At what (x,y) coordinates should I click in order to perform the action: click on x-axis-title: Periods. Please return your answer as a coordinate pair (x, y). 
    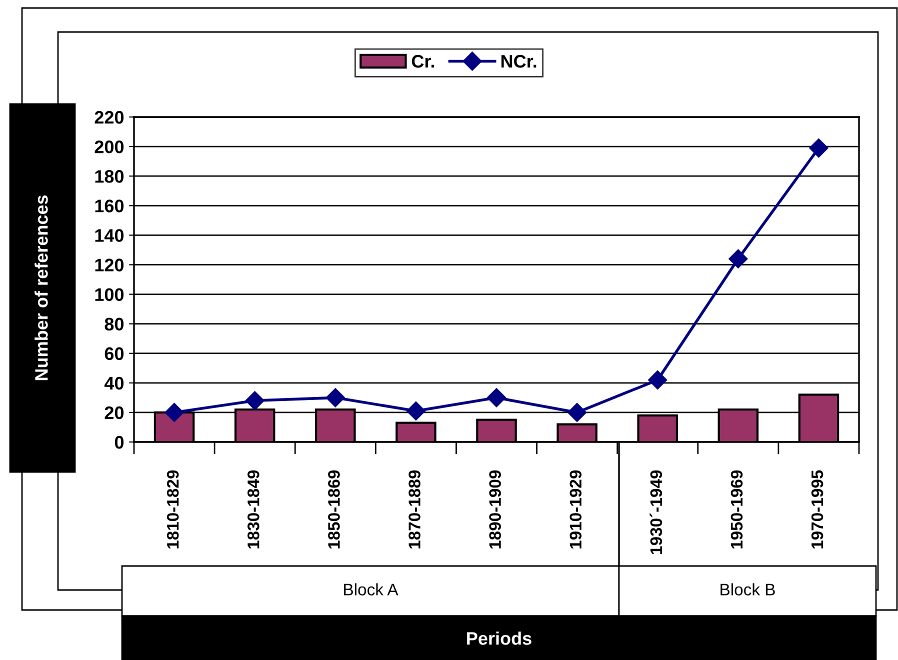
    Looking at the image, I should click on (499, 638).